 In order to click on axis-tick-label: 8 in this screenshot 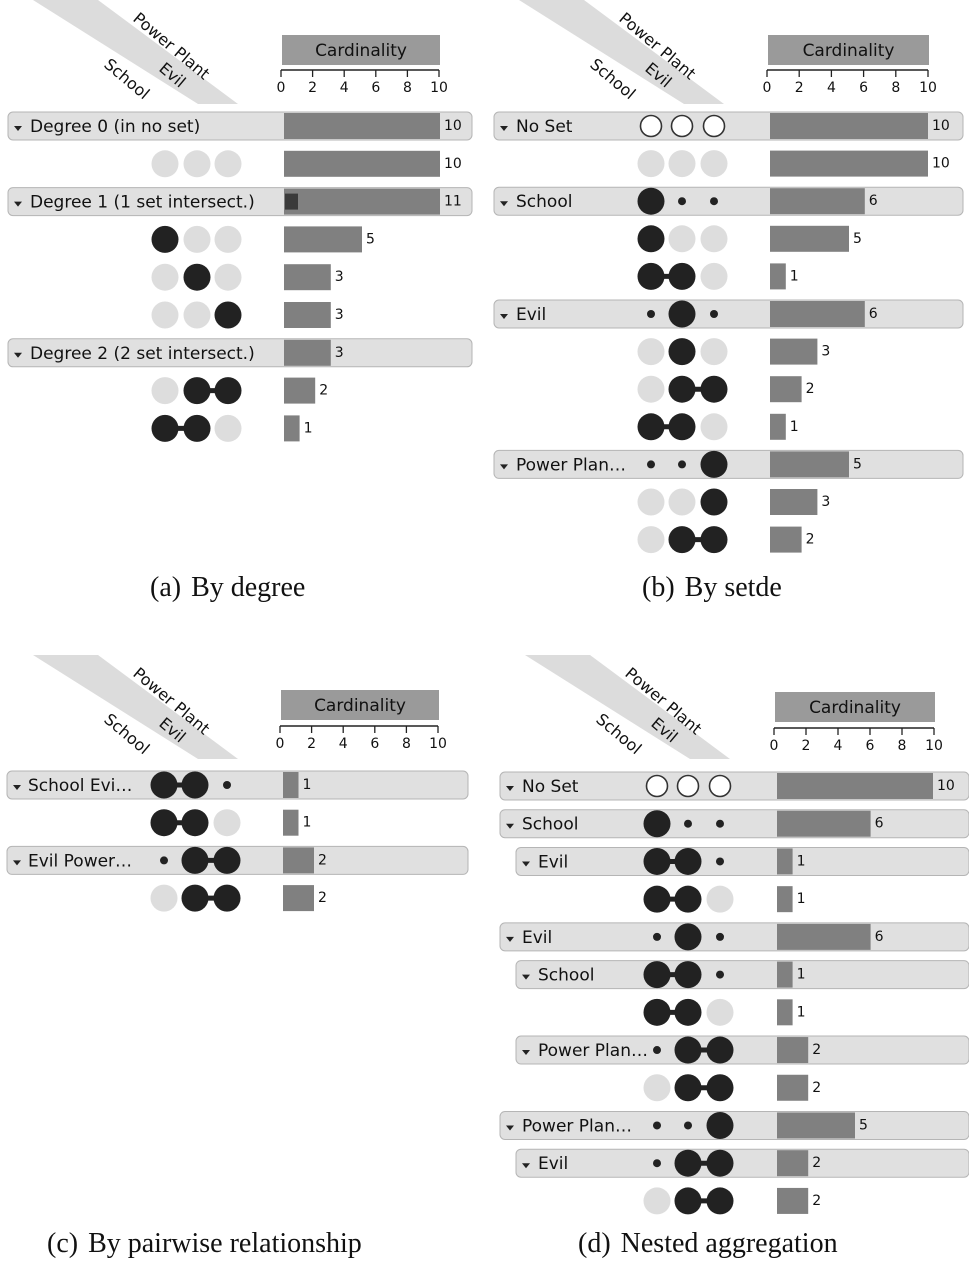, I will do `click(902, 746)`.